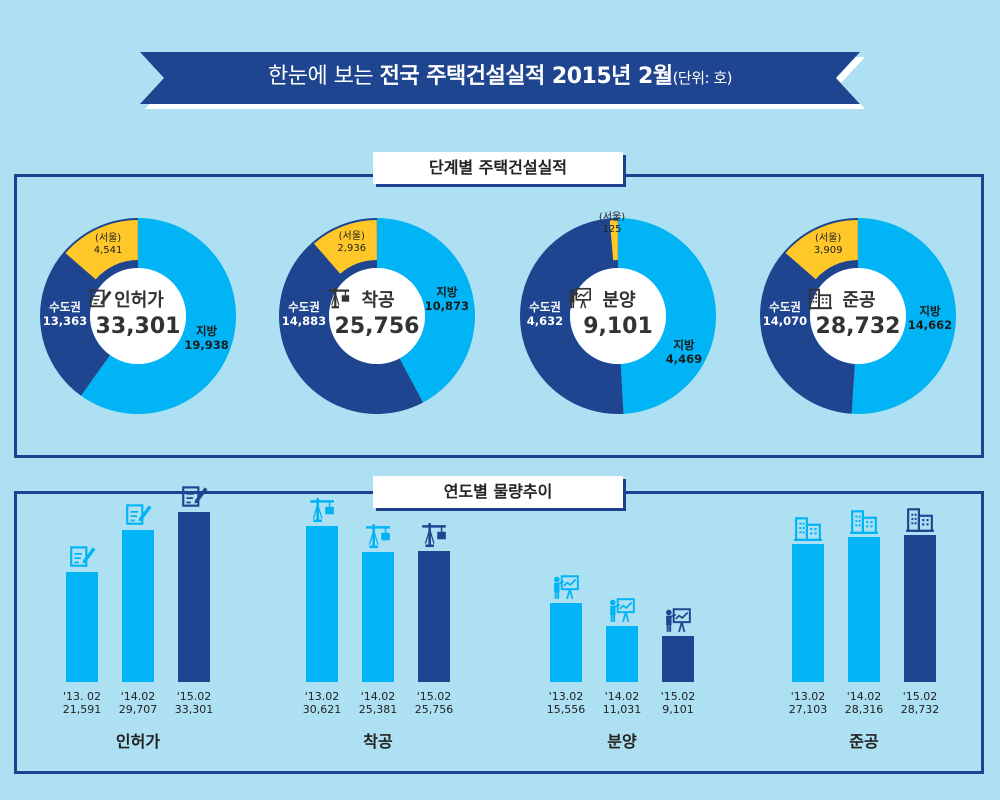 The width and height of the screenshot is (1000, 800). I want to click on bar-value: 21,591, so click(82, 709).